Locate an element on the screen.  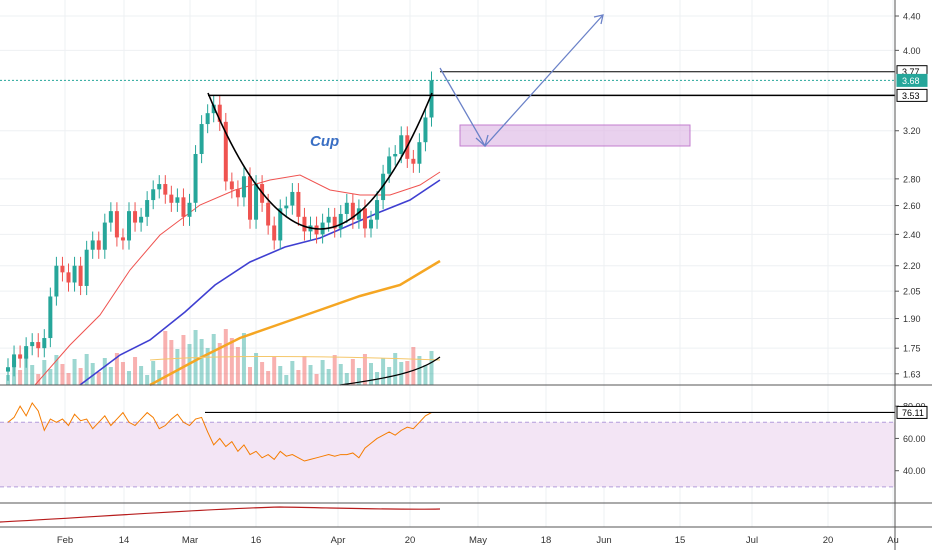
price-marker-box is located at coordinates (912, 80).